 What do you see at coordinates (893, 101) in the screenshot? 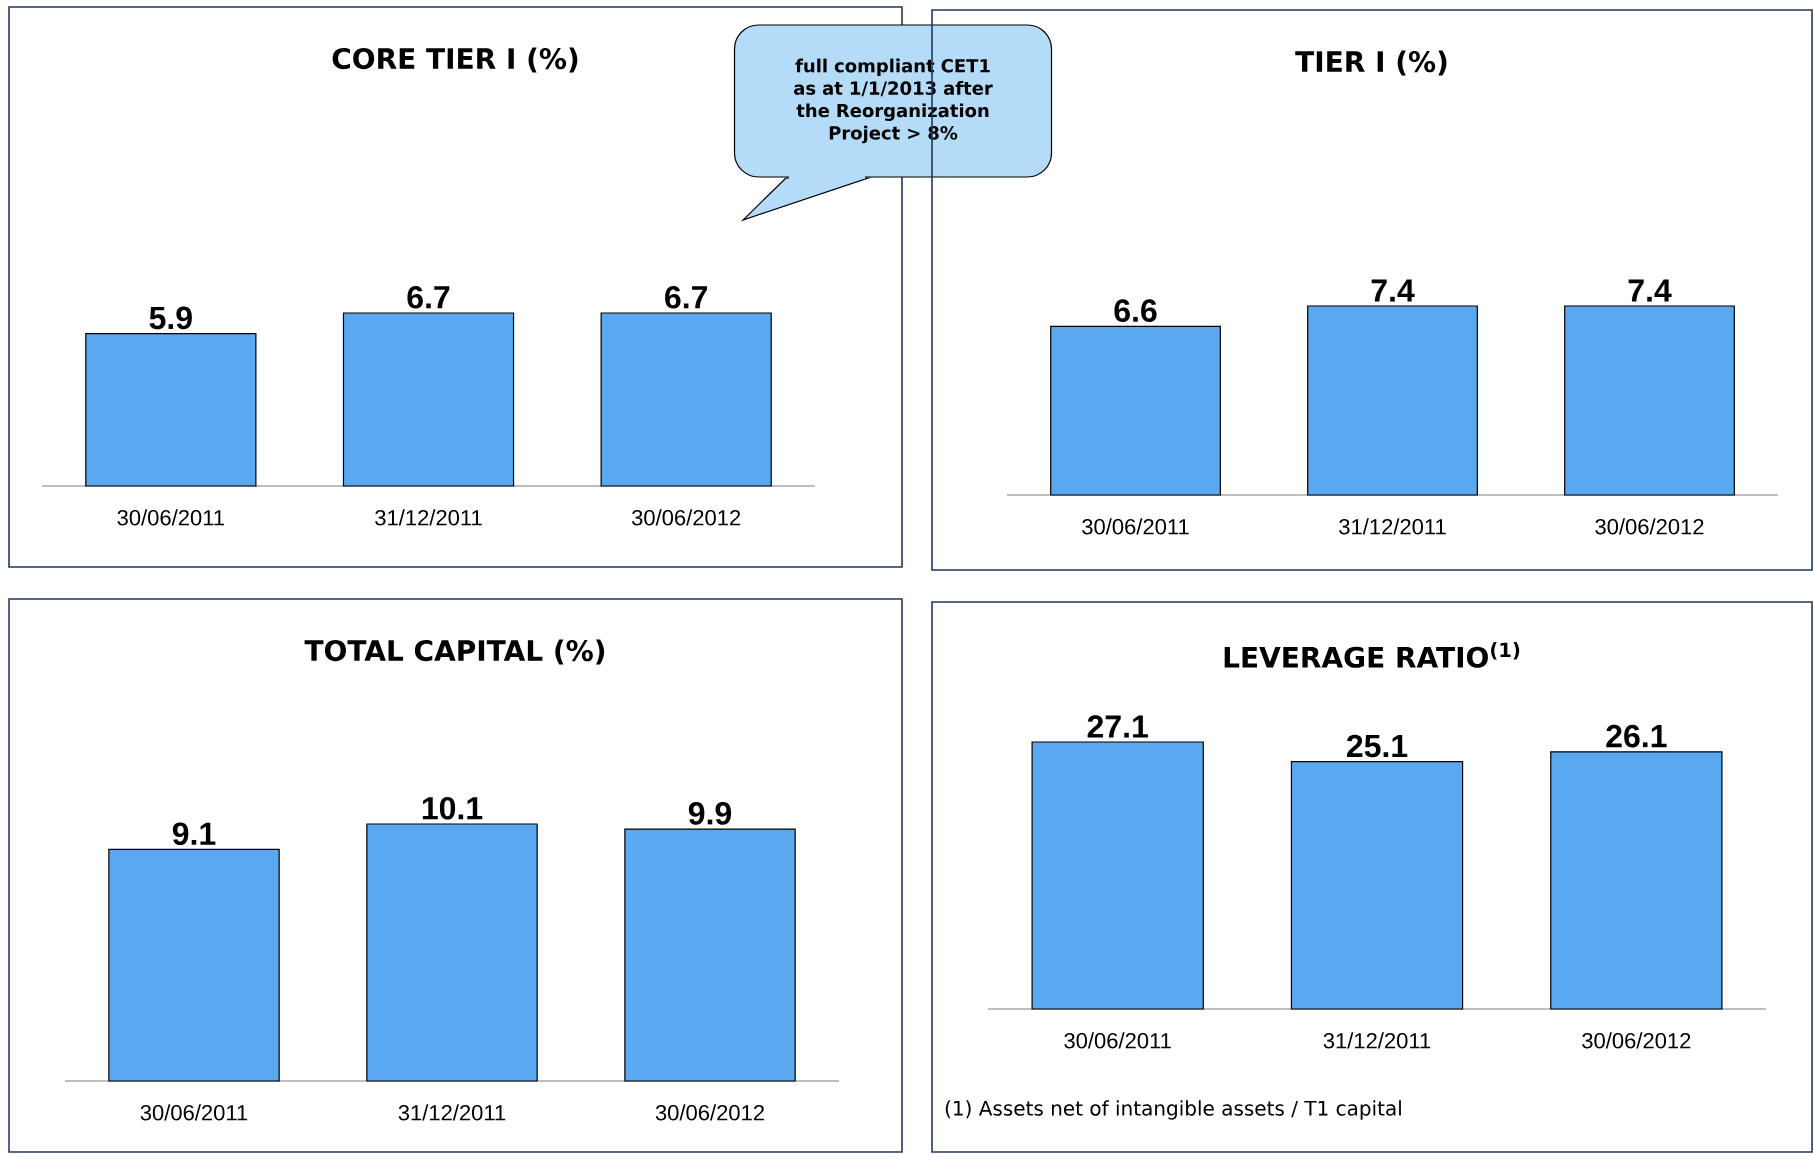
I see `text: full compliant CET1 as at 1/1/2013 after the Reorganization Project > 8%` at bounding box center [893, 101].